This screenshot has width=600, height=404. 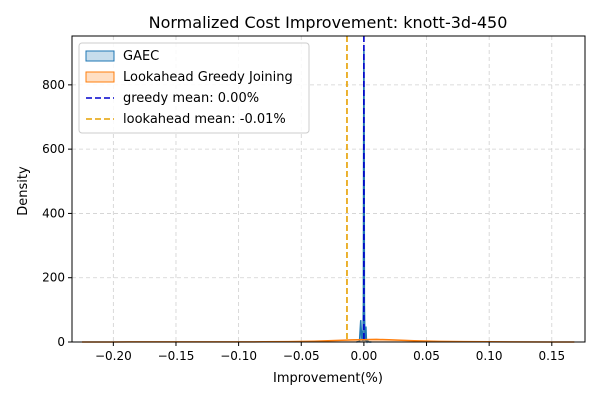 I want to click on legend-label-1: Lookahead Greedy Joining, so click(x=208, y=77).